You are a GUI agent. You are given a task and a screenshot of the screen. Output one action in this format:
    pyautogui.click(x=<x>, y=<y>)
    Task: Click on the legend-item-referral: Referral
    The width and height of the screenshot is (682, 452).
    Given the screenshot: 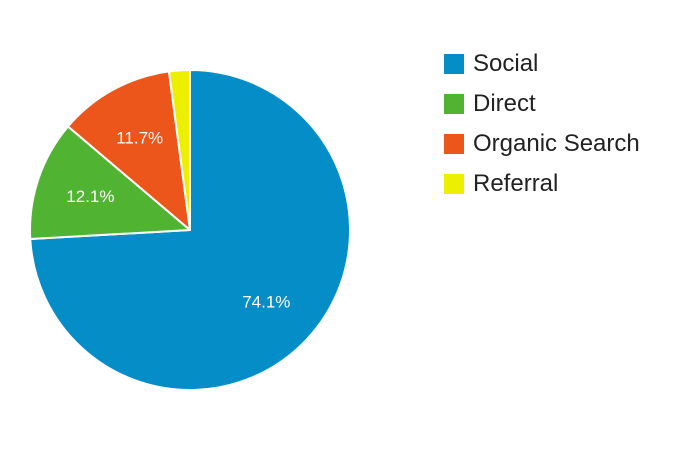 What is the action you would take?
    pyautogui.click(x=542, y=184)
    